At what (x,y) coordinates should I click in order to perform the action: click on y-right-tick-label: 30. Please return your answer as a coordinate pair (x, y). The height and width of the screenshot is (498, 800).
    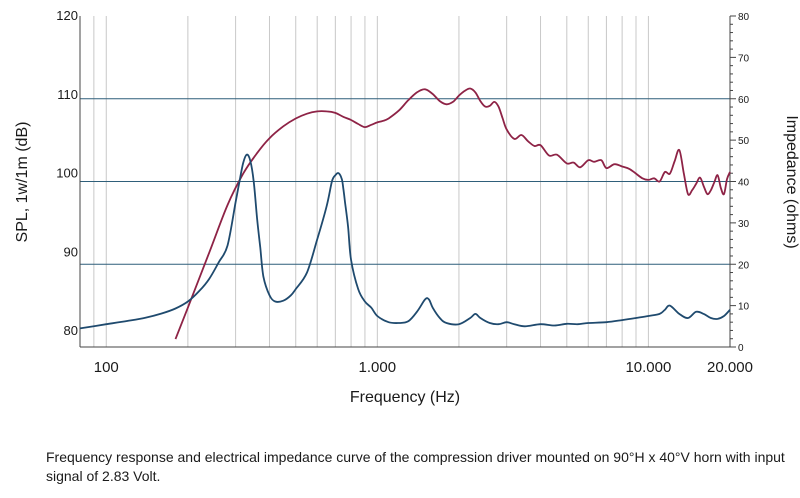
    Looking at the image, I should click on (744, 224).